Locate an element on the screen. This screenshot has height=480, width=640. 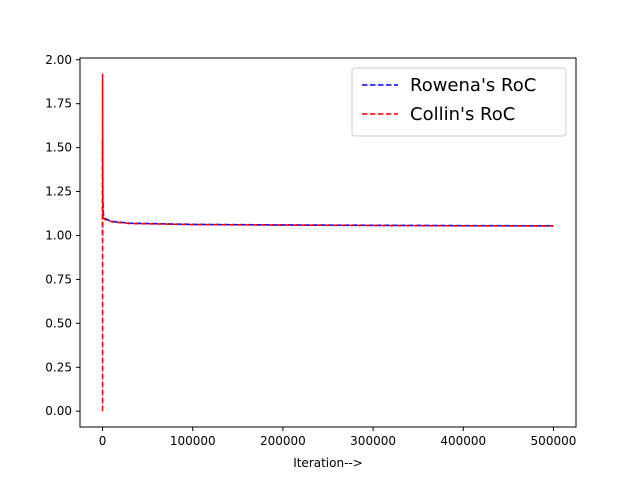
x-tick-label: 300000 is located at coordinates (373, 441).